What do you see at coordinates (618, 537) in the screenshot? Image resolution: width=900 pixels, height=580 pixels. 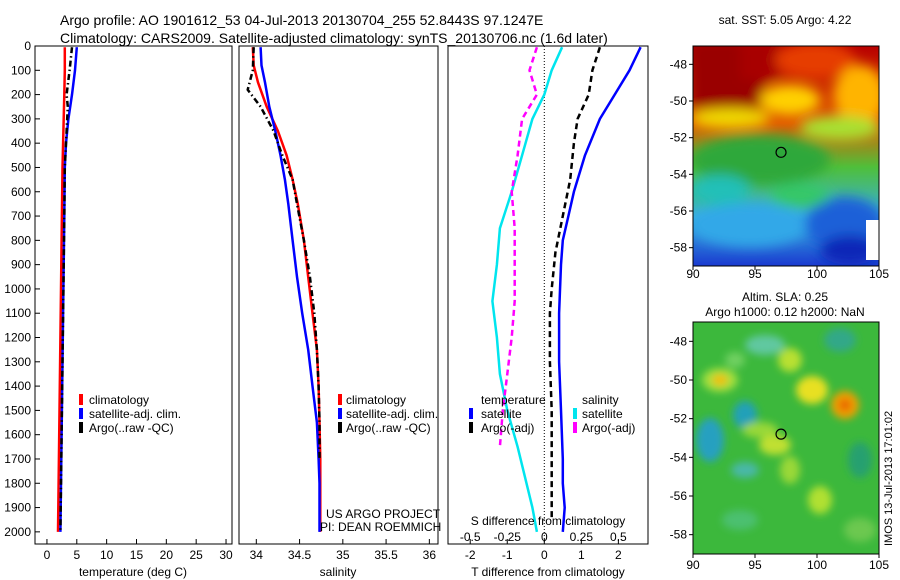 I see `top-tick-label: 0.5` at bounding box center [618, 537].